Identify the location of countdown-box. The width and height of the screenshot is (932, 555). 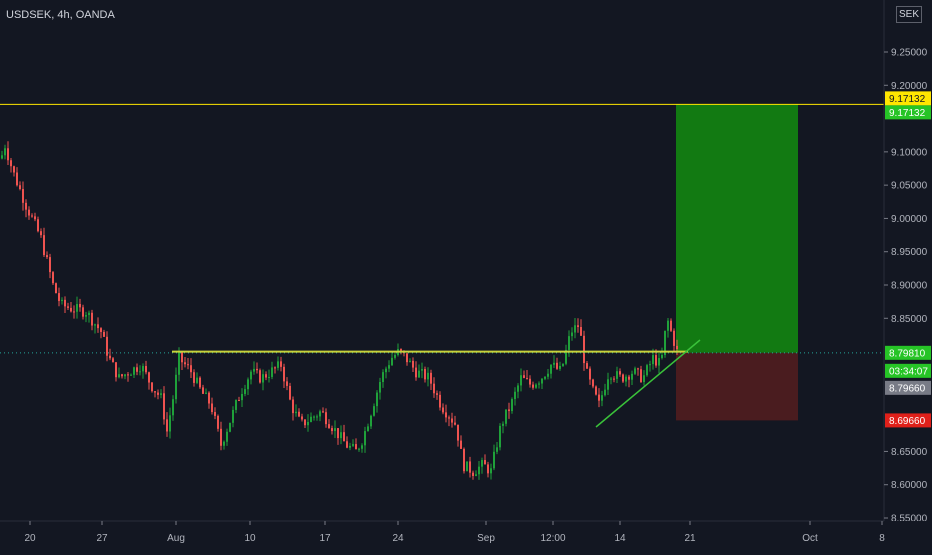
(908, 370).